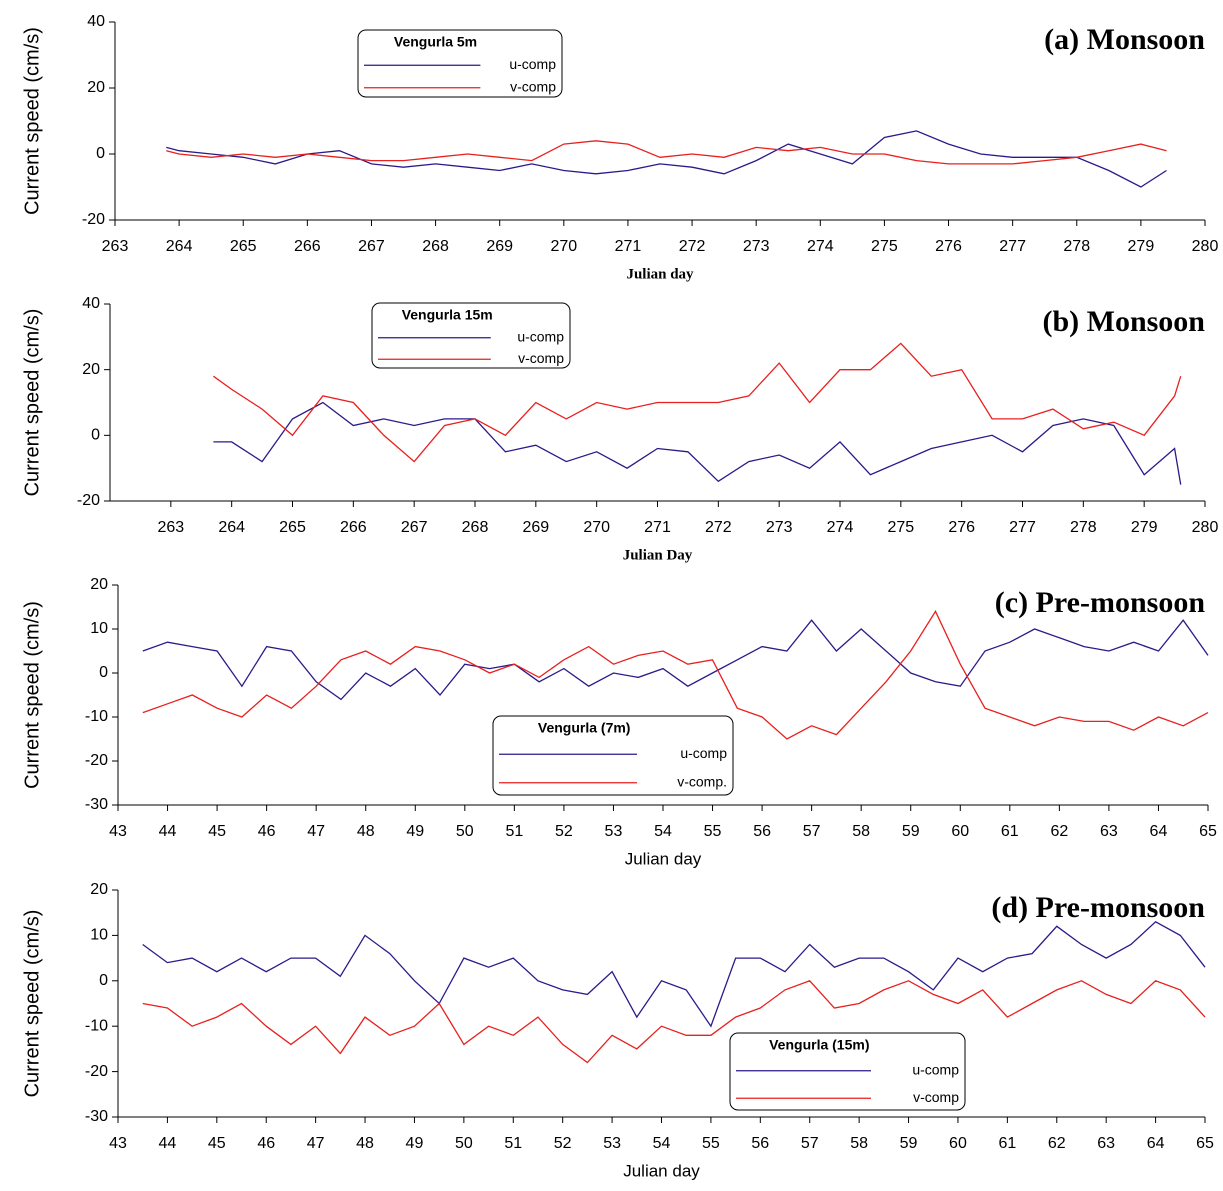 This screenshot has width=1223, height=1191. I want to click on x-tick-label: 279, so click(1144, 527).